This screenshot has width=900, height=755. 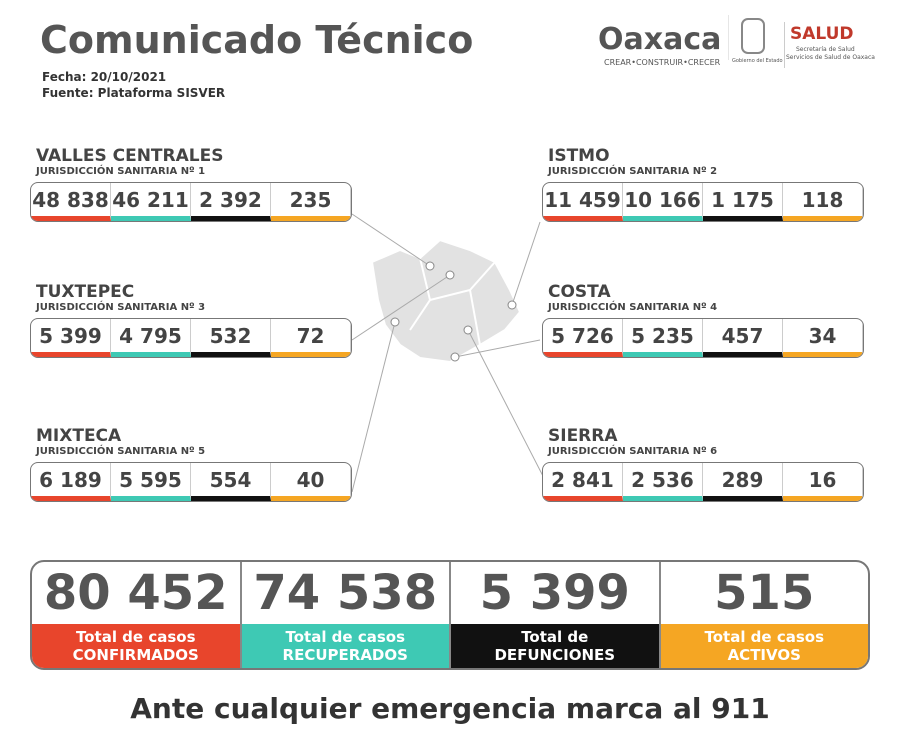 I want to click on region-name: COSTA, so click(x=579, y=292).